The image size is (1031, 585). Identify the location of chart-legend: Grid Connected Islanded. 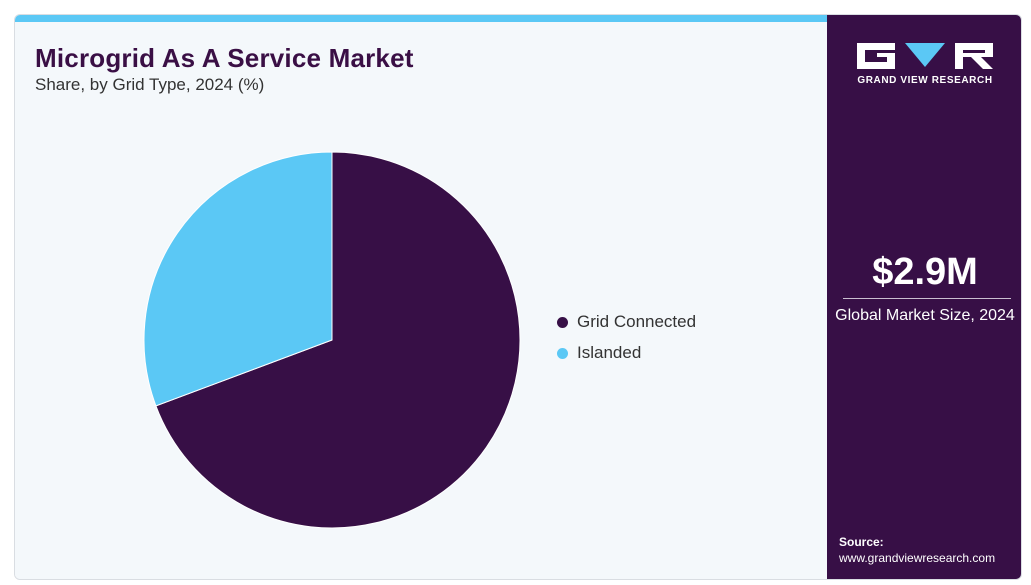
(626, 342).